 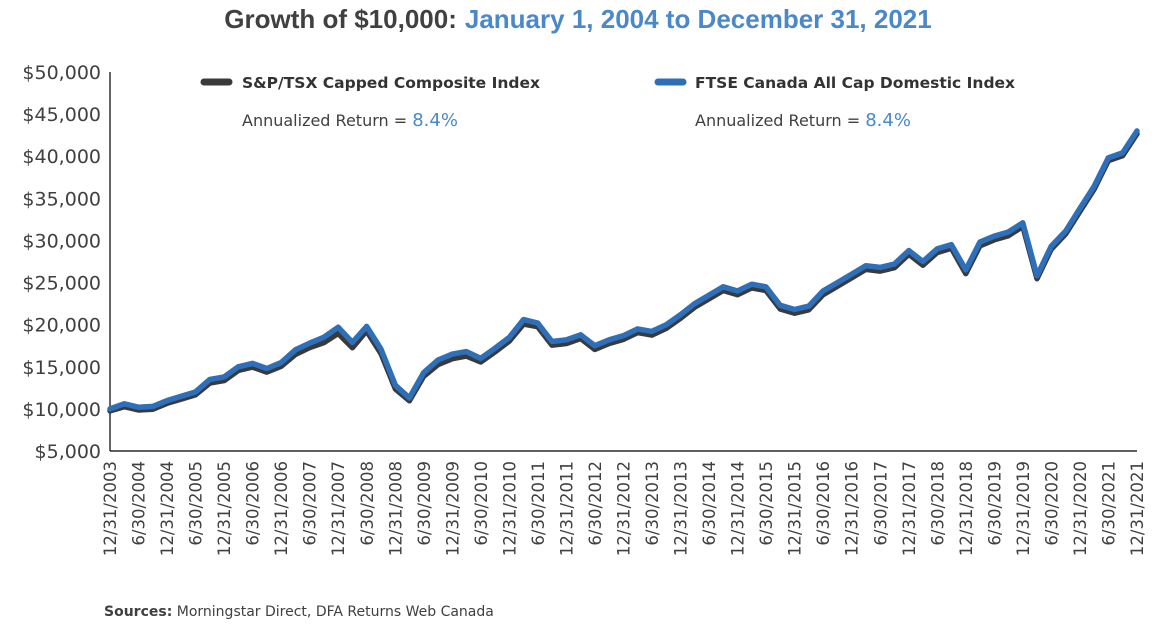 What do you see at coordinates (61, 115) in the screenshot?
I see `y-tick-label: $45,000` at bounding box center [61, 115].